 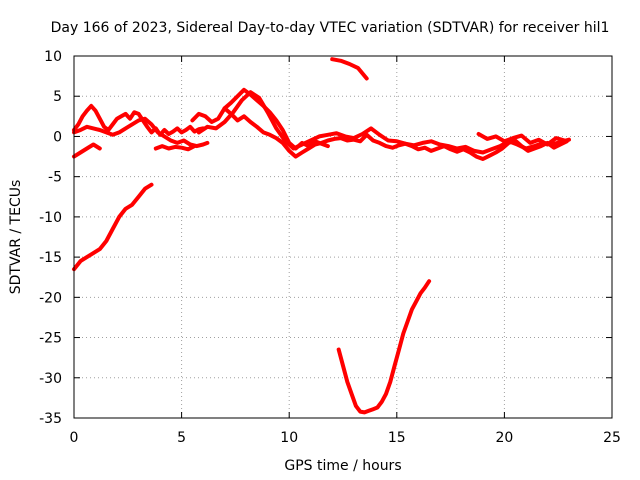 What do you see at coordinates (50, 419) in the screenshot?
I see `y-tick-label: -35` at bounding box center [50, 419].